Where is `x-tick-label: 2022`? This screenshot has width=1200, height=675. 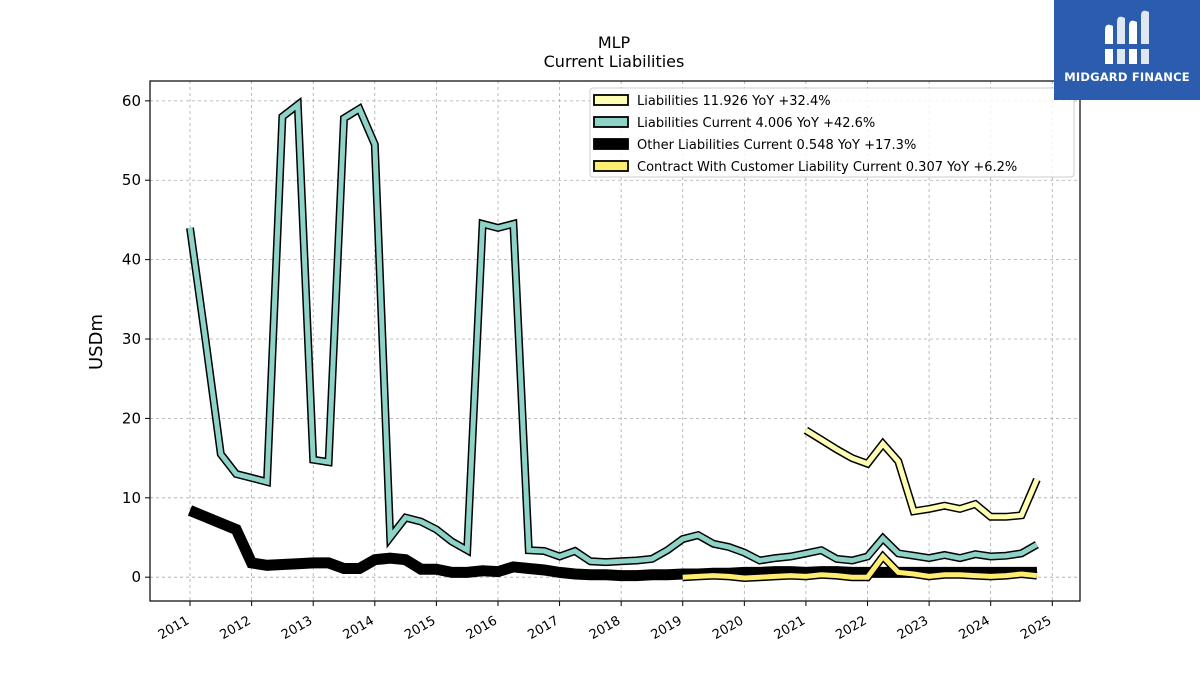 x-tick-label: 2022 is located at coordinates (851, 628).